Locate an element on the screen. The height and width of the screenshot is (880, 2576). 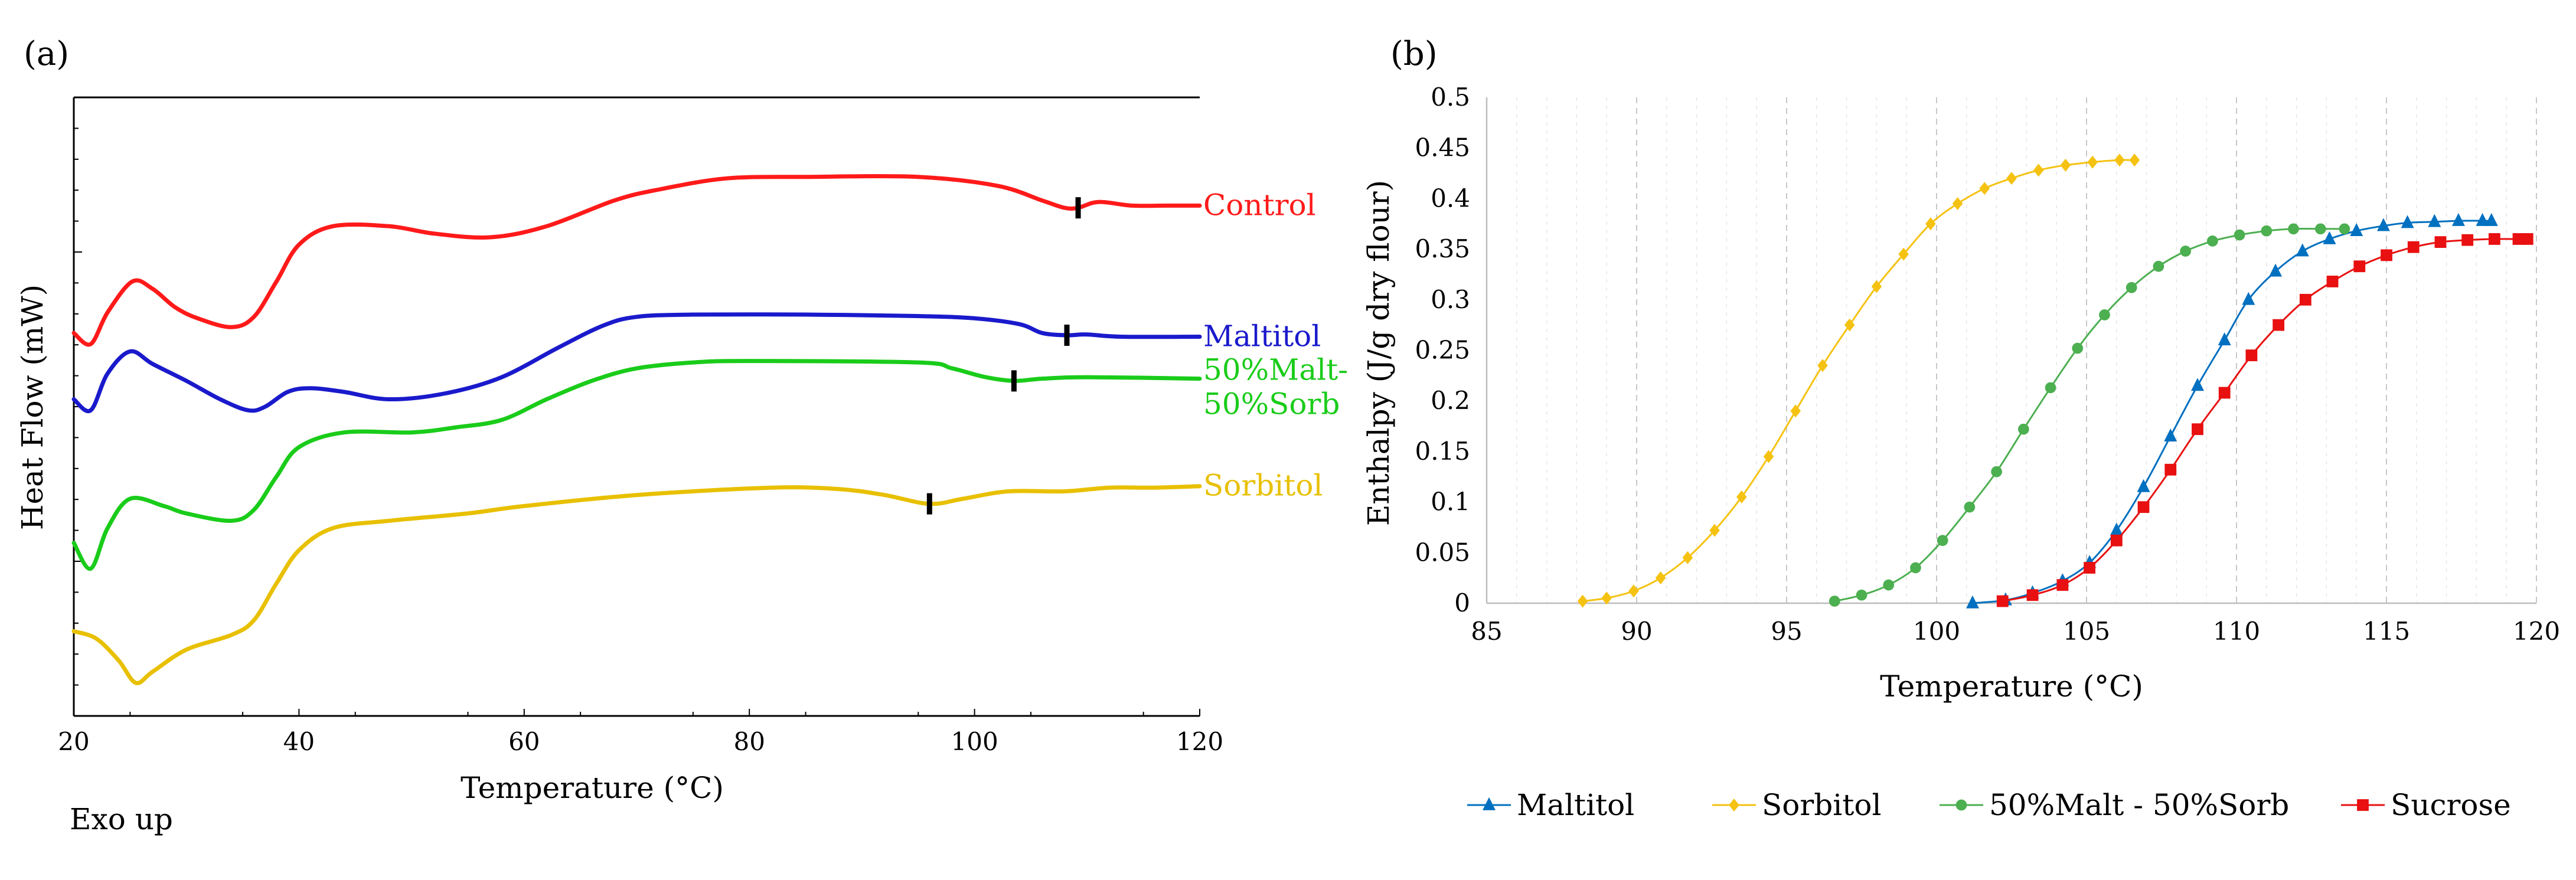
series-maltitol is located at coordinates (2232, 410).